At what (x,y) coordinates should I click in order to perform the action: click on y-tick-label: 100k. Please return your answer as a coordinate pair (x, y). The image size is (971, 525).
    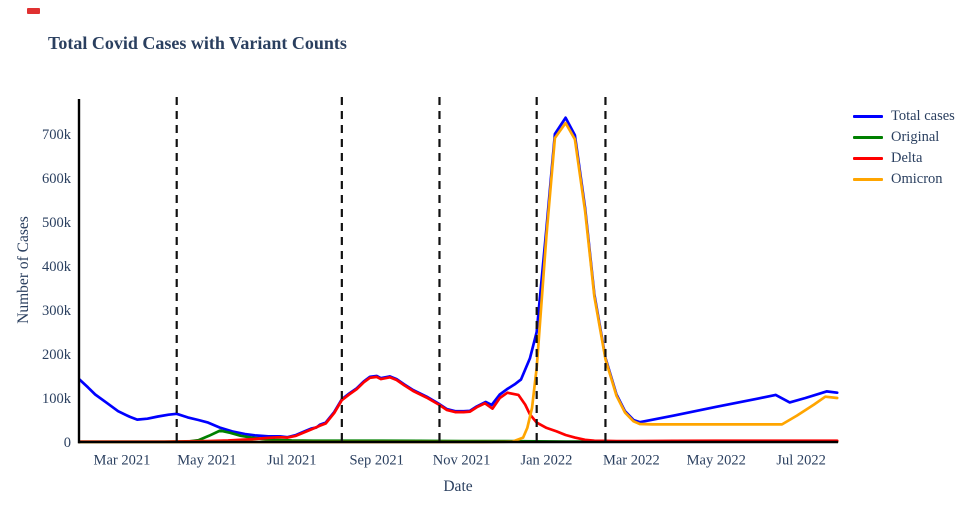
    Looking at the image, I should click on (57, 399).